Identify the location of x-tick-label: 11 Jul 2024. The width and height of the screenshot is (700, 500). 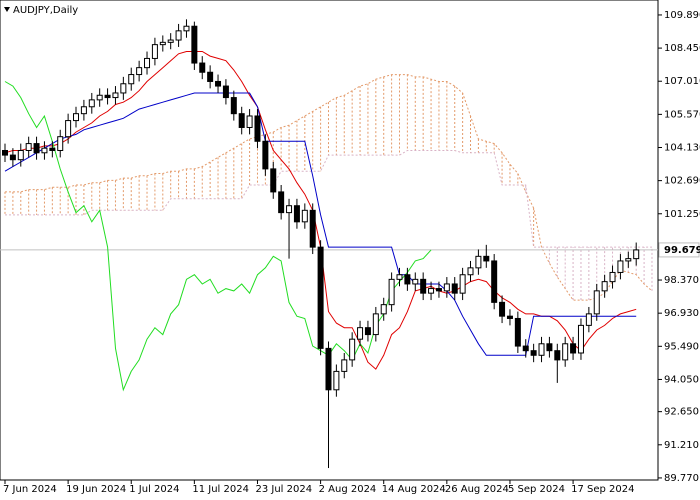
(220, 489).